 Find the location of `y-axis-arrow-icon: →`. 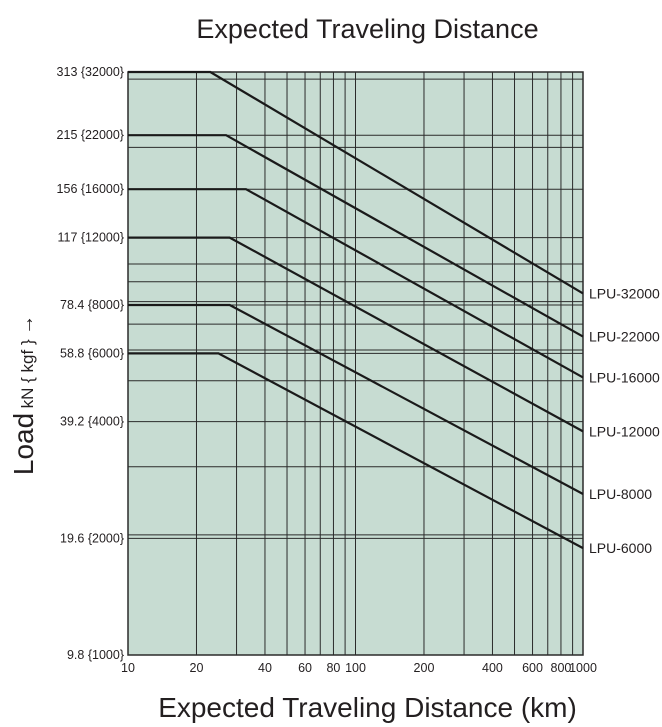

y-axis-arrow-icon: → is located at coordinates (27, 324).